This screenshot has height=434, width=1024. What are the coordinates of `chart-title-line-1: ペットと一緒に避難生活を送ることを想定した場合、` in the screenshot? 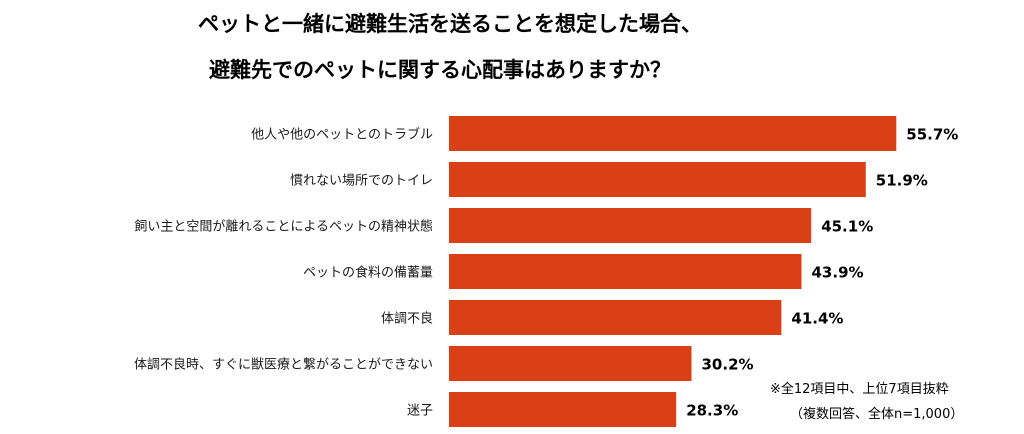 It's located at (450, 24).